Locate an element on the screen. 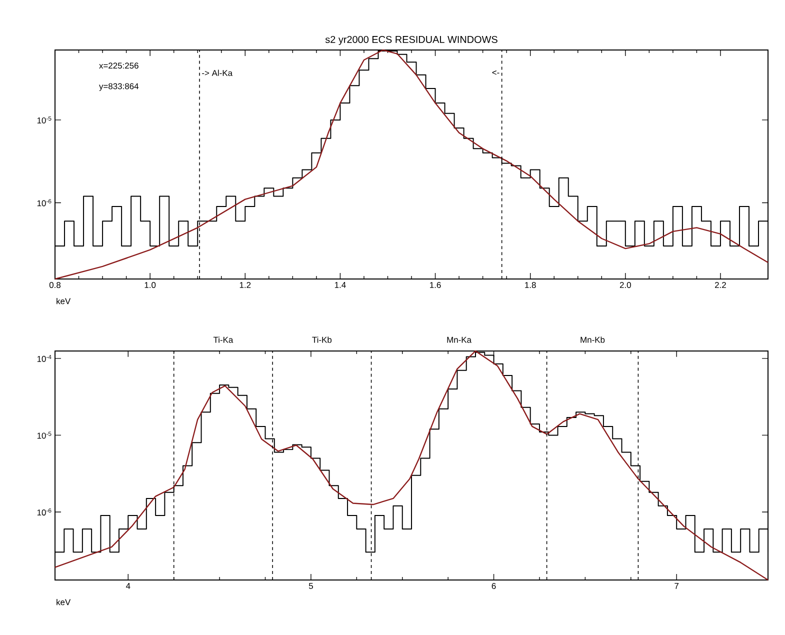 The image size is (785, 635). text: Mn-Kb is located at coordinates (592, 339).